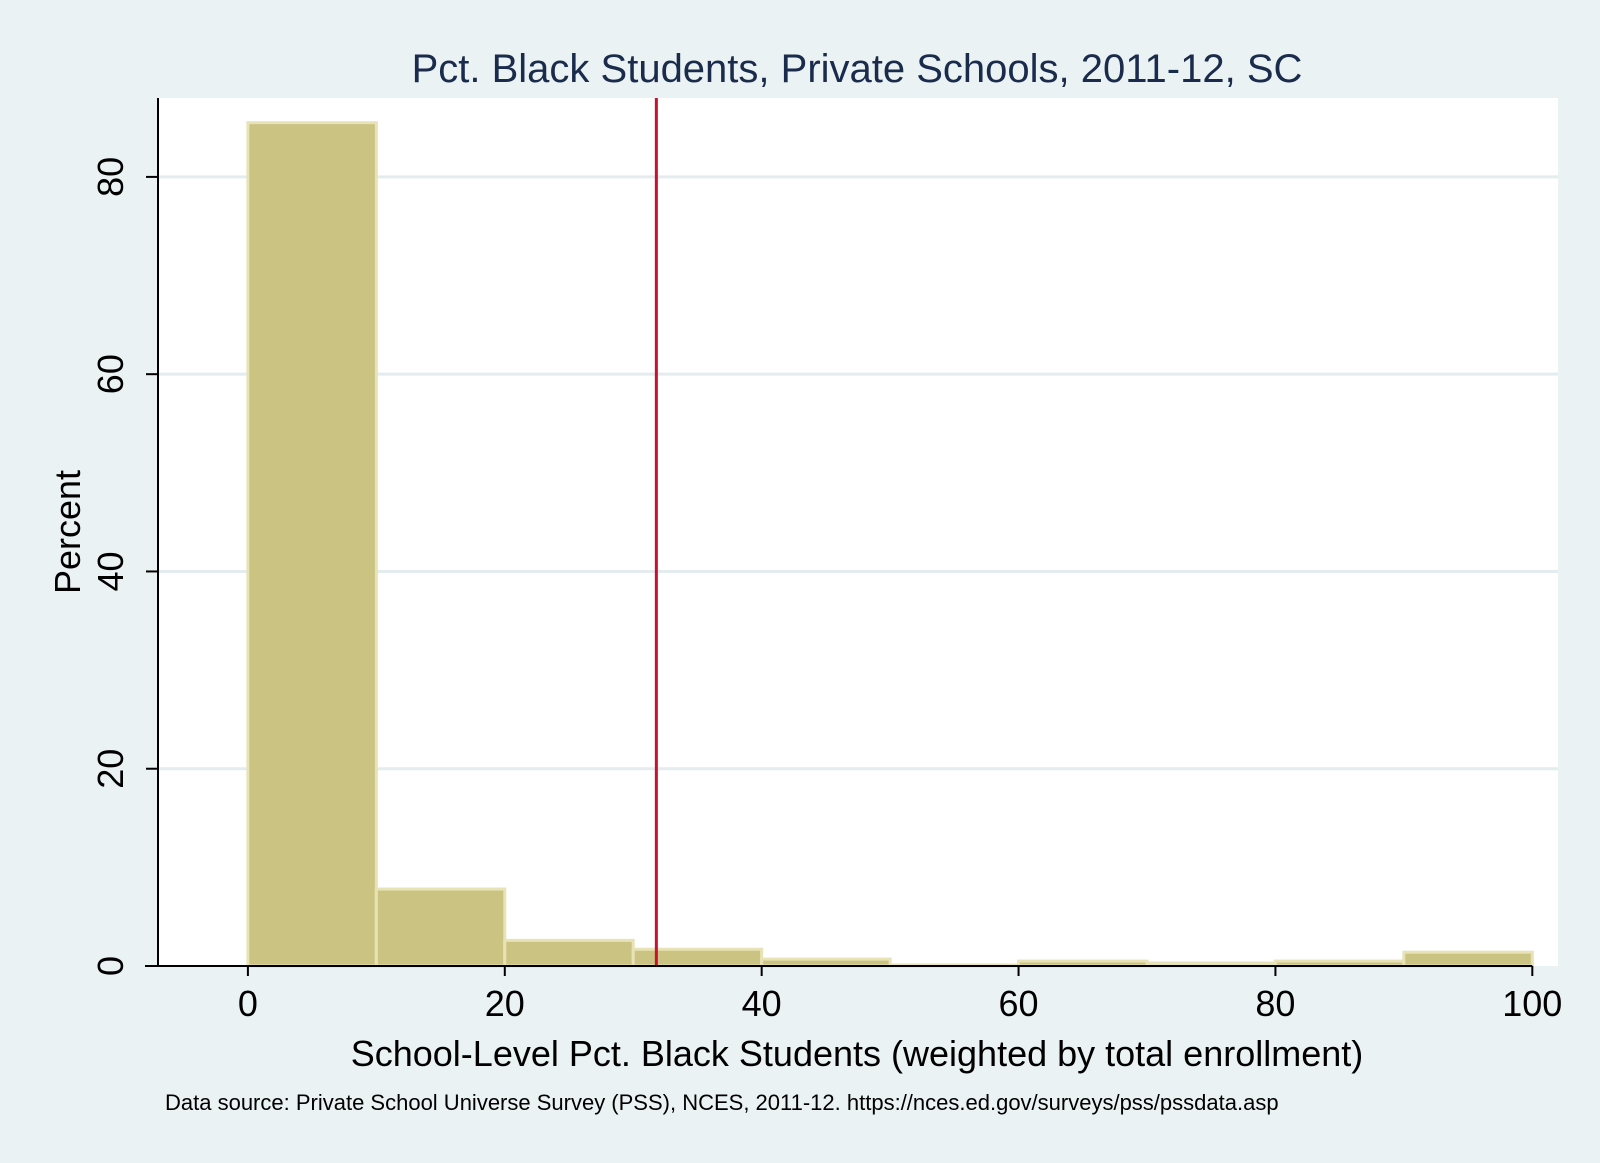 This screenshot has height=1163, width=1600. What do you see at coordinates (110, 571) in the screenshot?
I see `y-tick-label: 40` at bounding box center [110, 571].